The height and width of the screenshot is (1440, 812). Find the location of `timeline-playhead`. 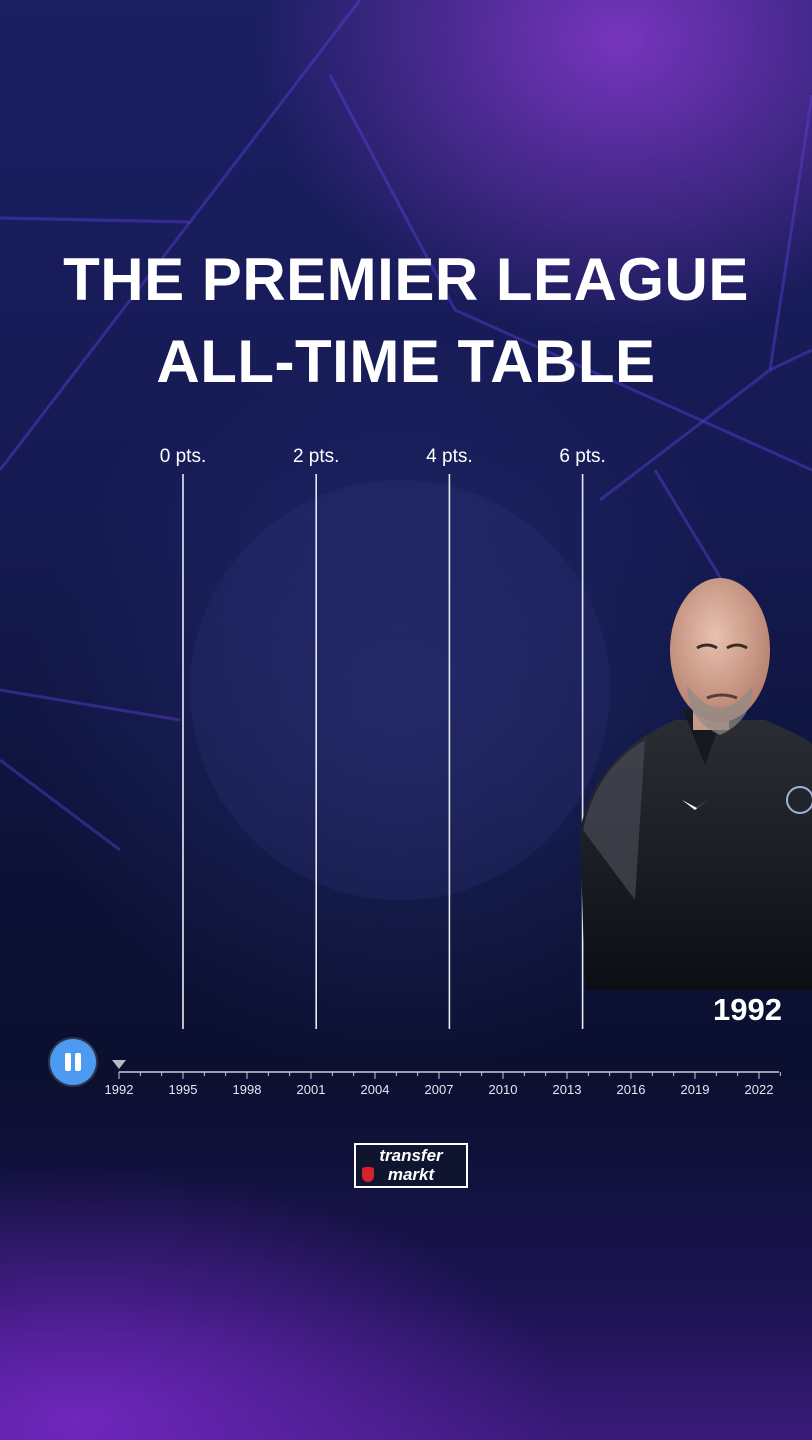

timeline-playhead is located at coordinates (119, 1064).